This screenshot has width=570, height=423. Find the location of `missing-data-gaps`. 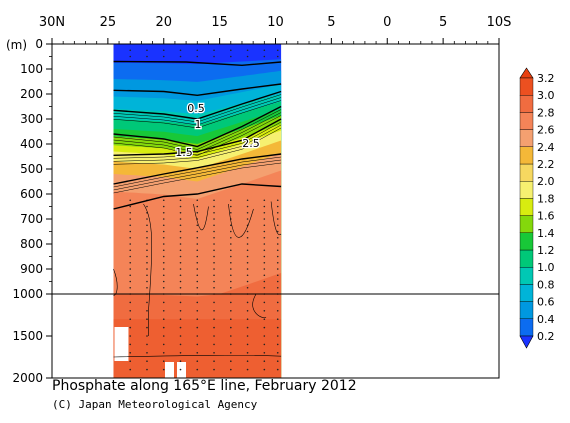

missing-data-gaps is located at coordinates (150, 352).